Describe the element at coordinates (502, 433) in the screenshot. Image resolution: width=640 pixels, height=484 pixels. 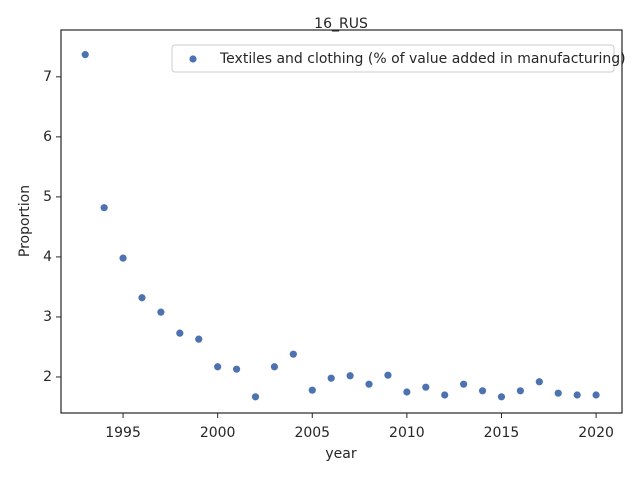
I see `x-tick-label: 2015` at that location.